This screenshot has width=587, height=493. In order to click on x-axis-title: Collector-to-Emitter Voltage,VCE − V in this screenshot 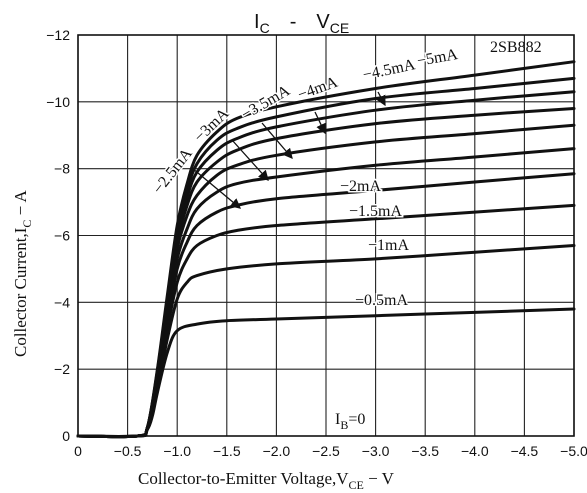, I will do `click(266, 480)`.